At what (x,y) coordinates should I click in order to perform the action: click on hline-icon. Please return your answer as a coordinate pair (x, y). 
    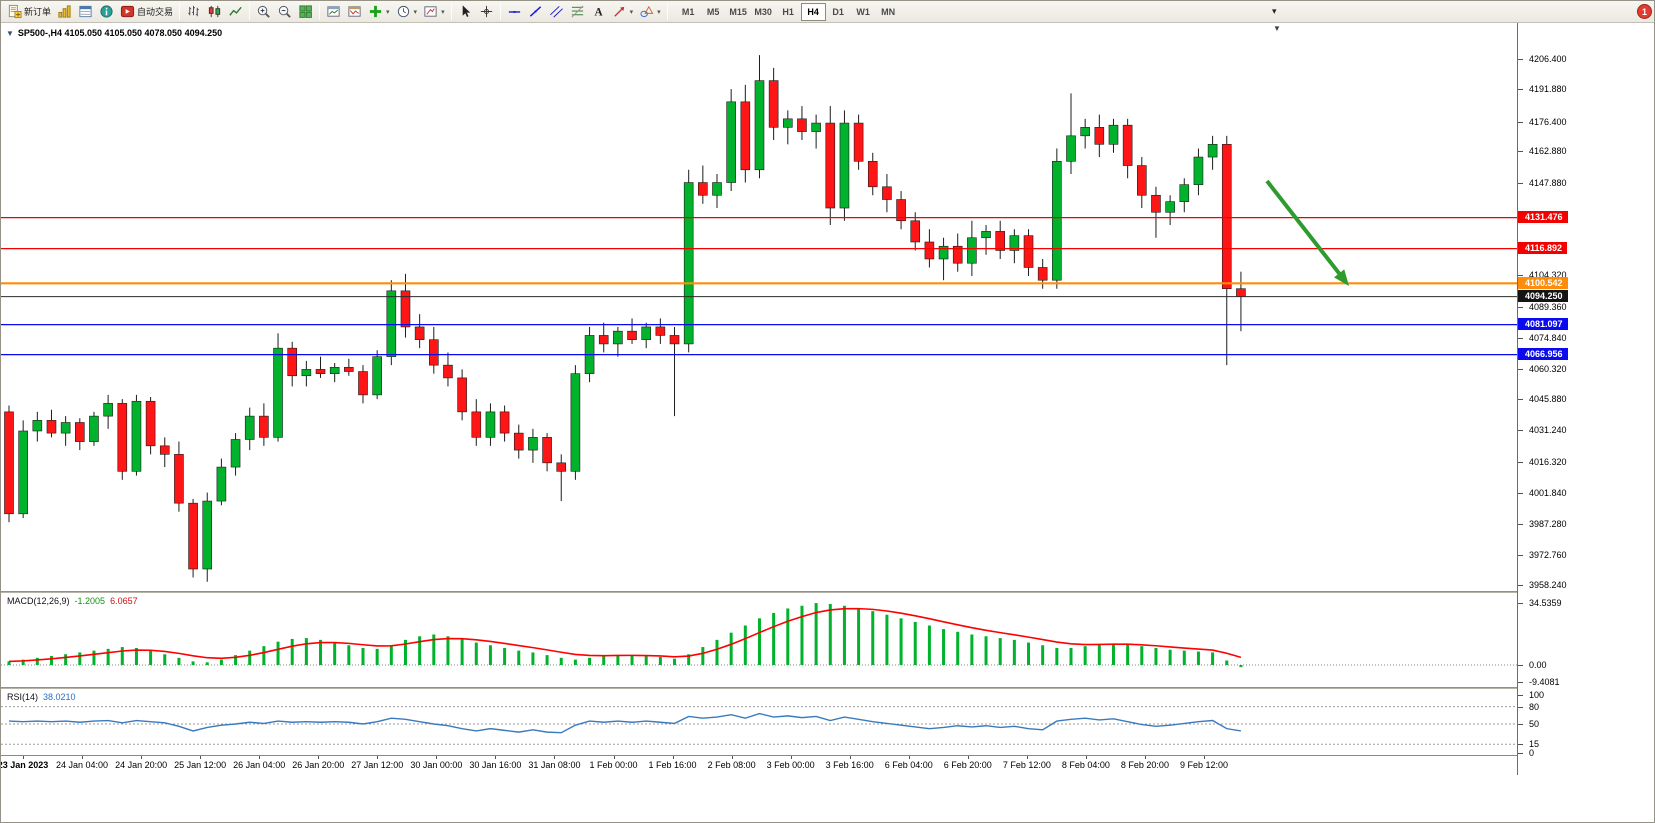
    Looking at the image, I should click on (514, 11).